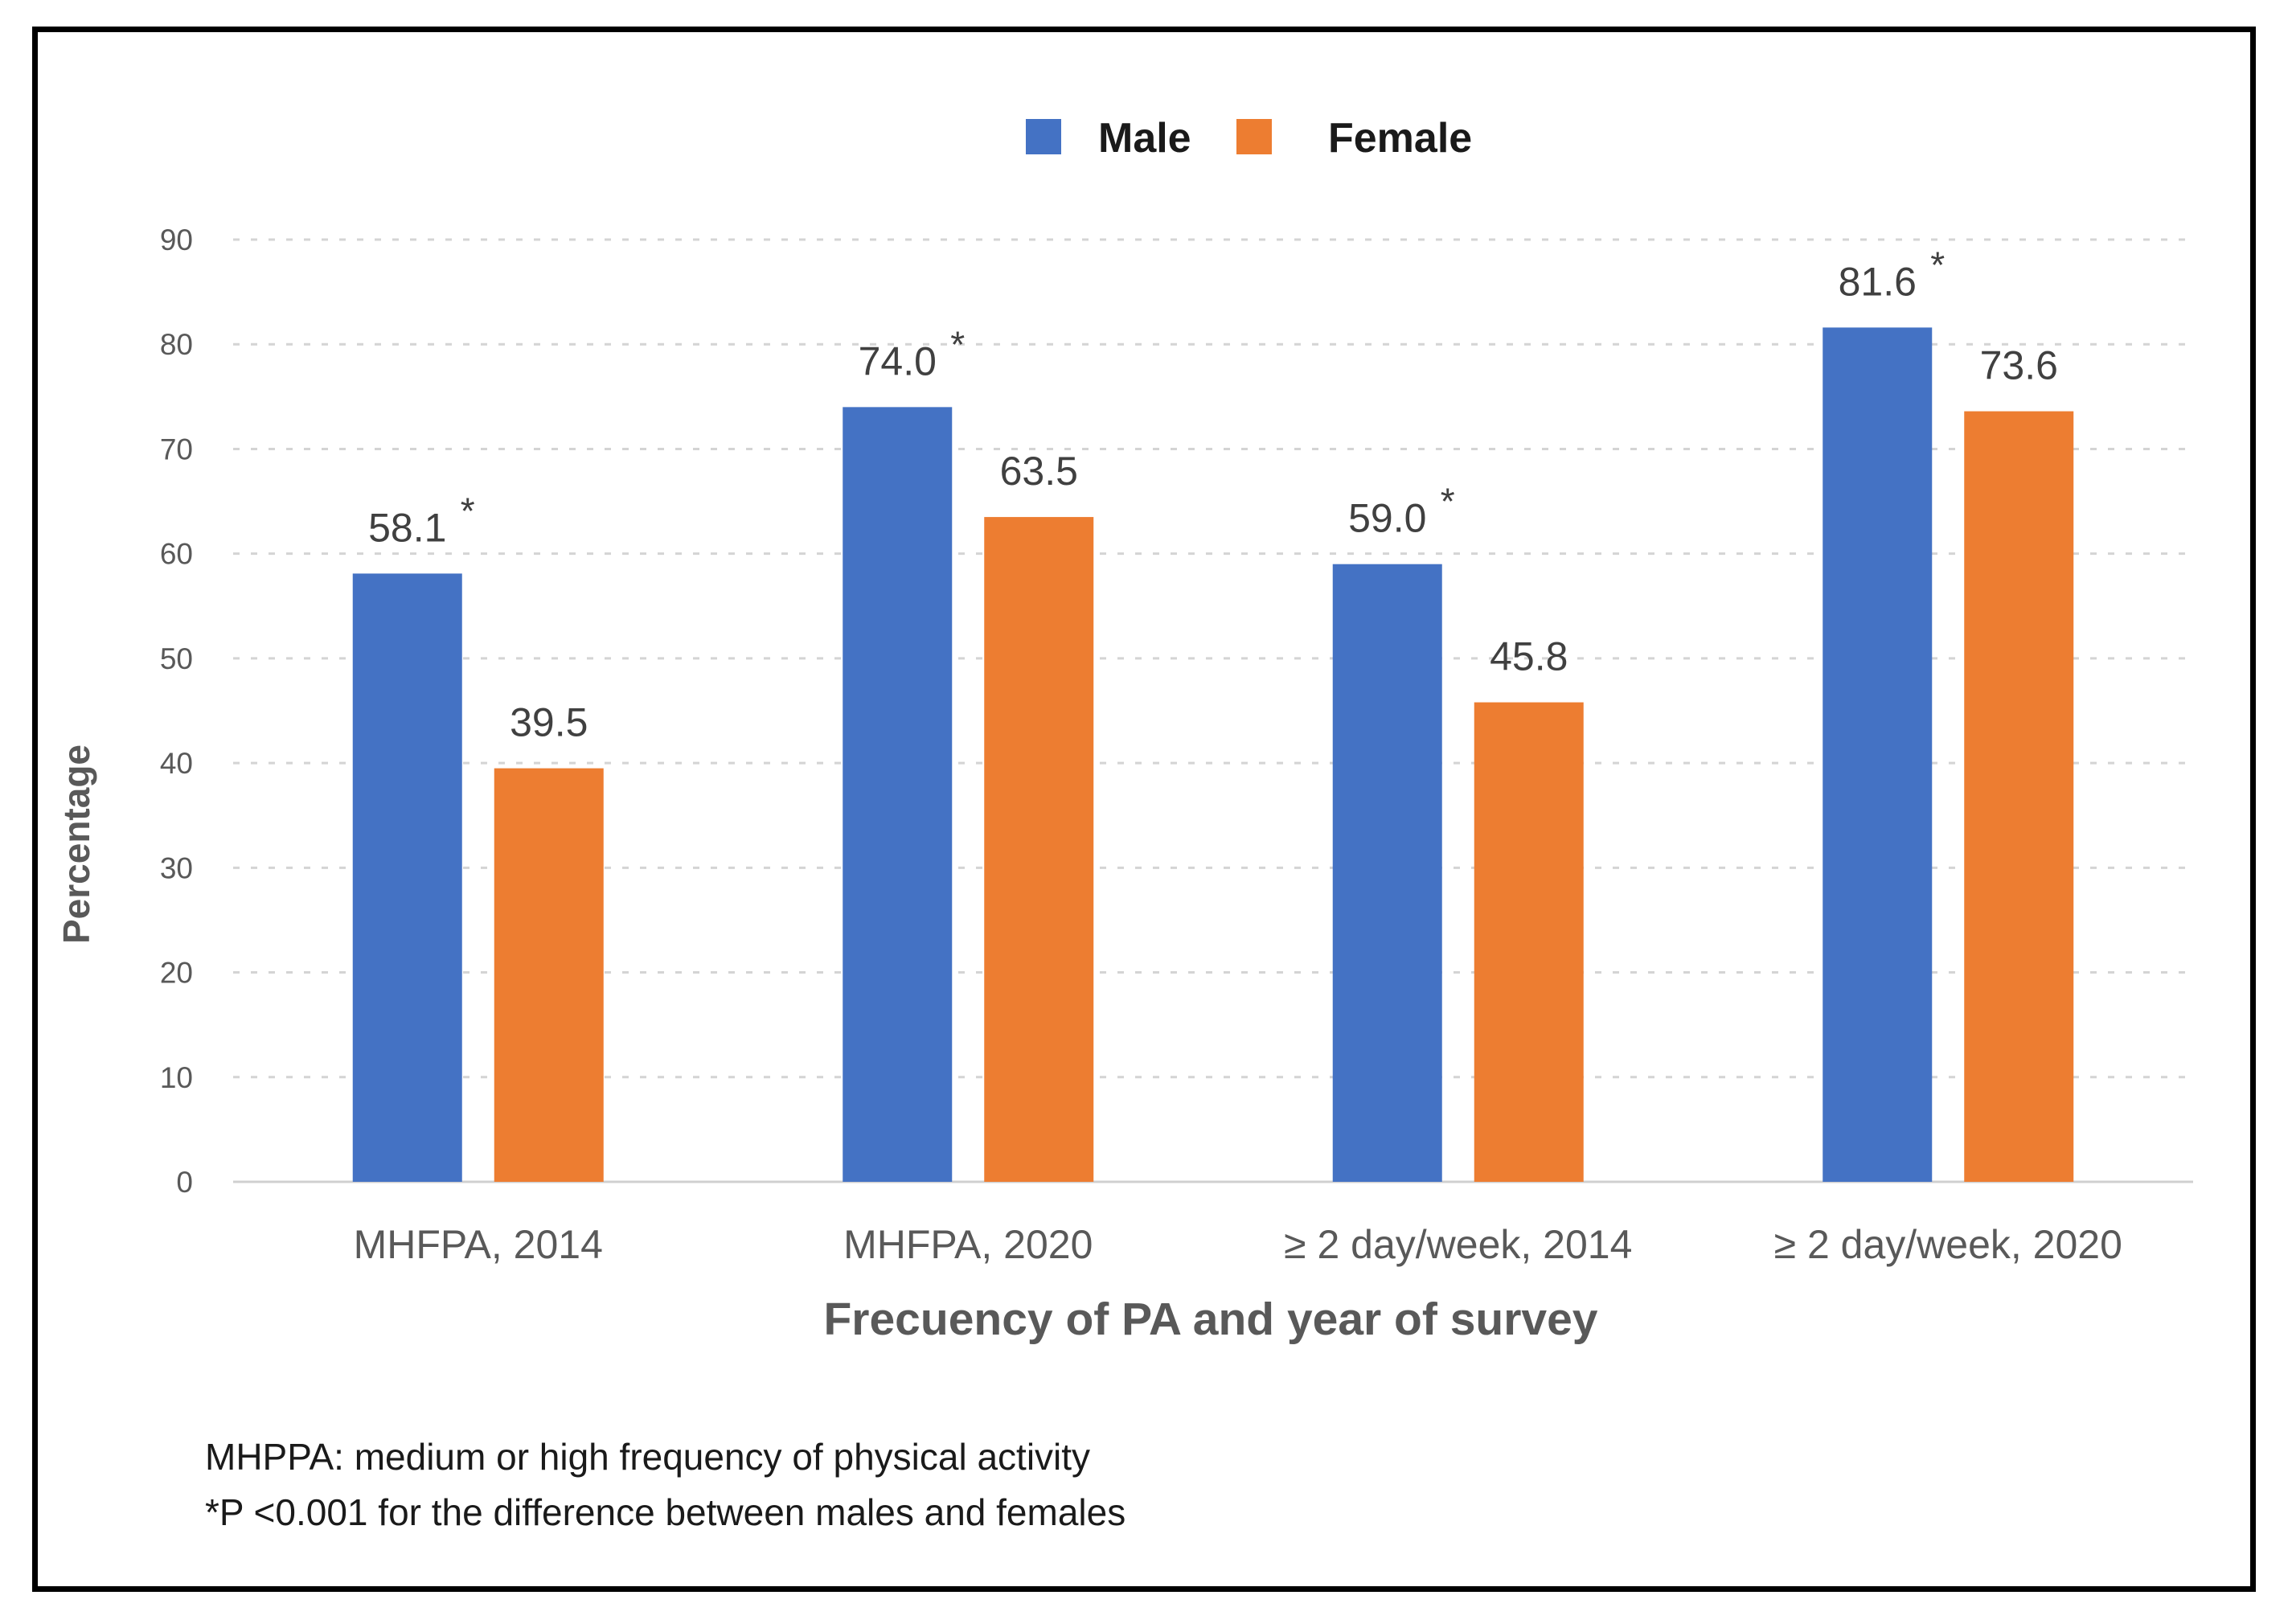 This screenshot has width=2292, height=1624. I want to click on data-label: 74.0, so click(898, 361).